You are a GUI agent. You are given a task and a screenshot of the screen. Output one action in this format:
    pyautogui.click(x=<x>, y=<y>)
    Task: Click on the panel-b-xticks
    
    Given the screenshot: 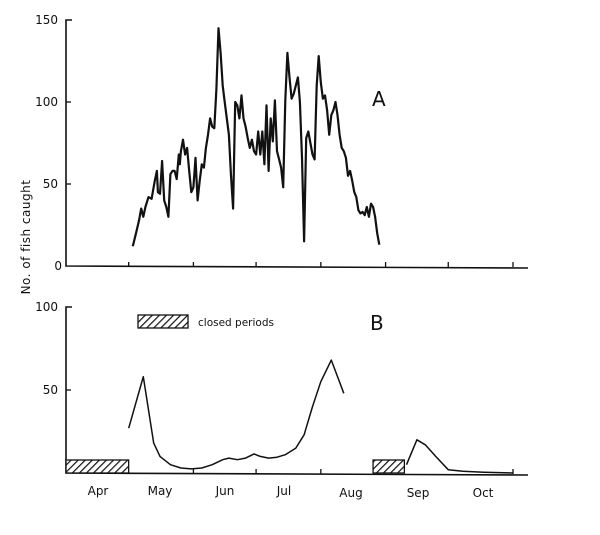 What is the action you would take?
    pyautogui.click(x=353, y=471)
    